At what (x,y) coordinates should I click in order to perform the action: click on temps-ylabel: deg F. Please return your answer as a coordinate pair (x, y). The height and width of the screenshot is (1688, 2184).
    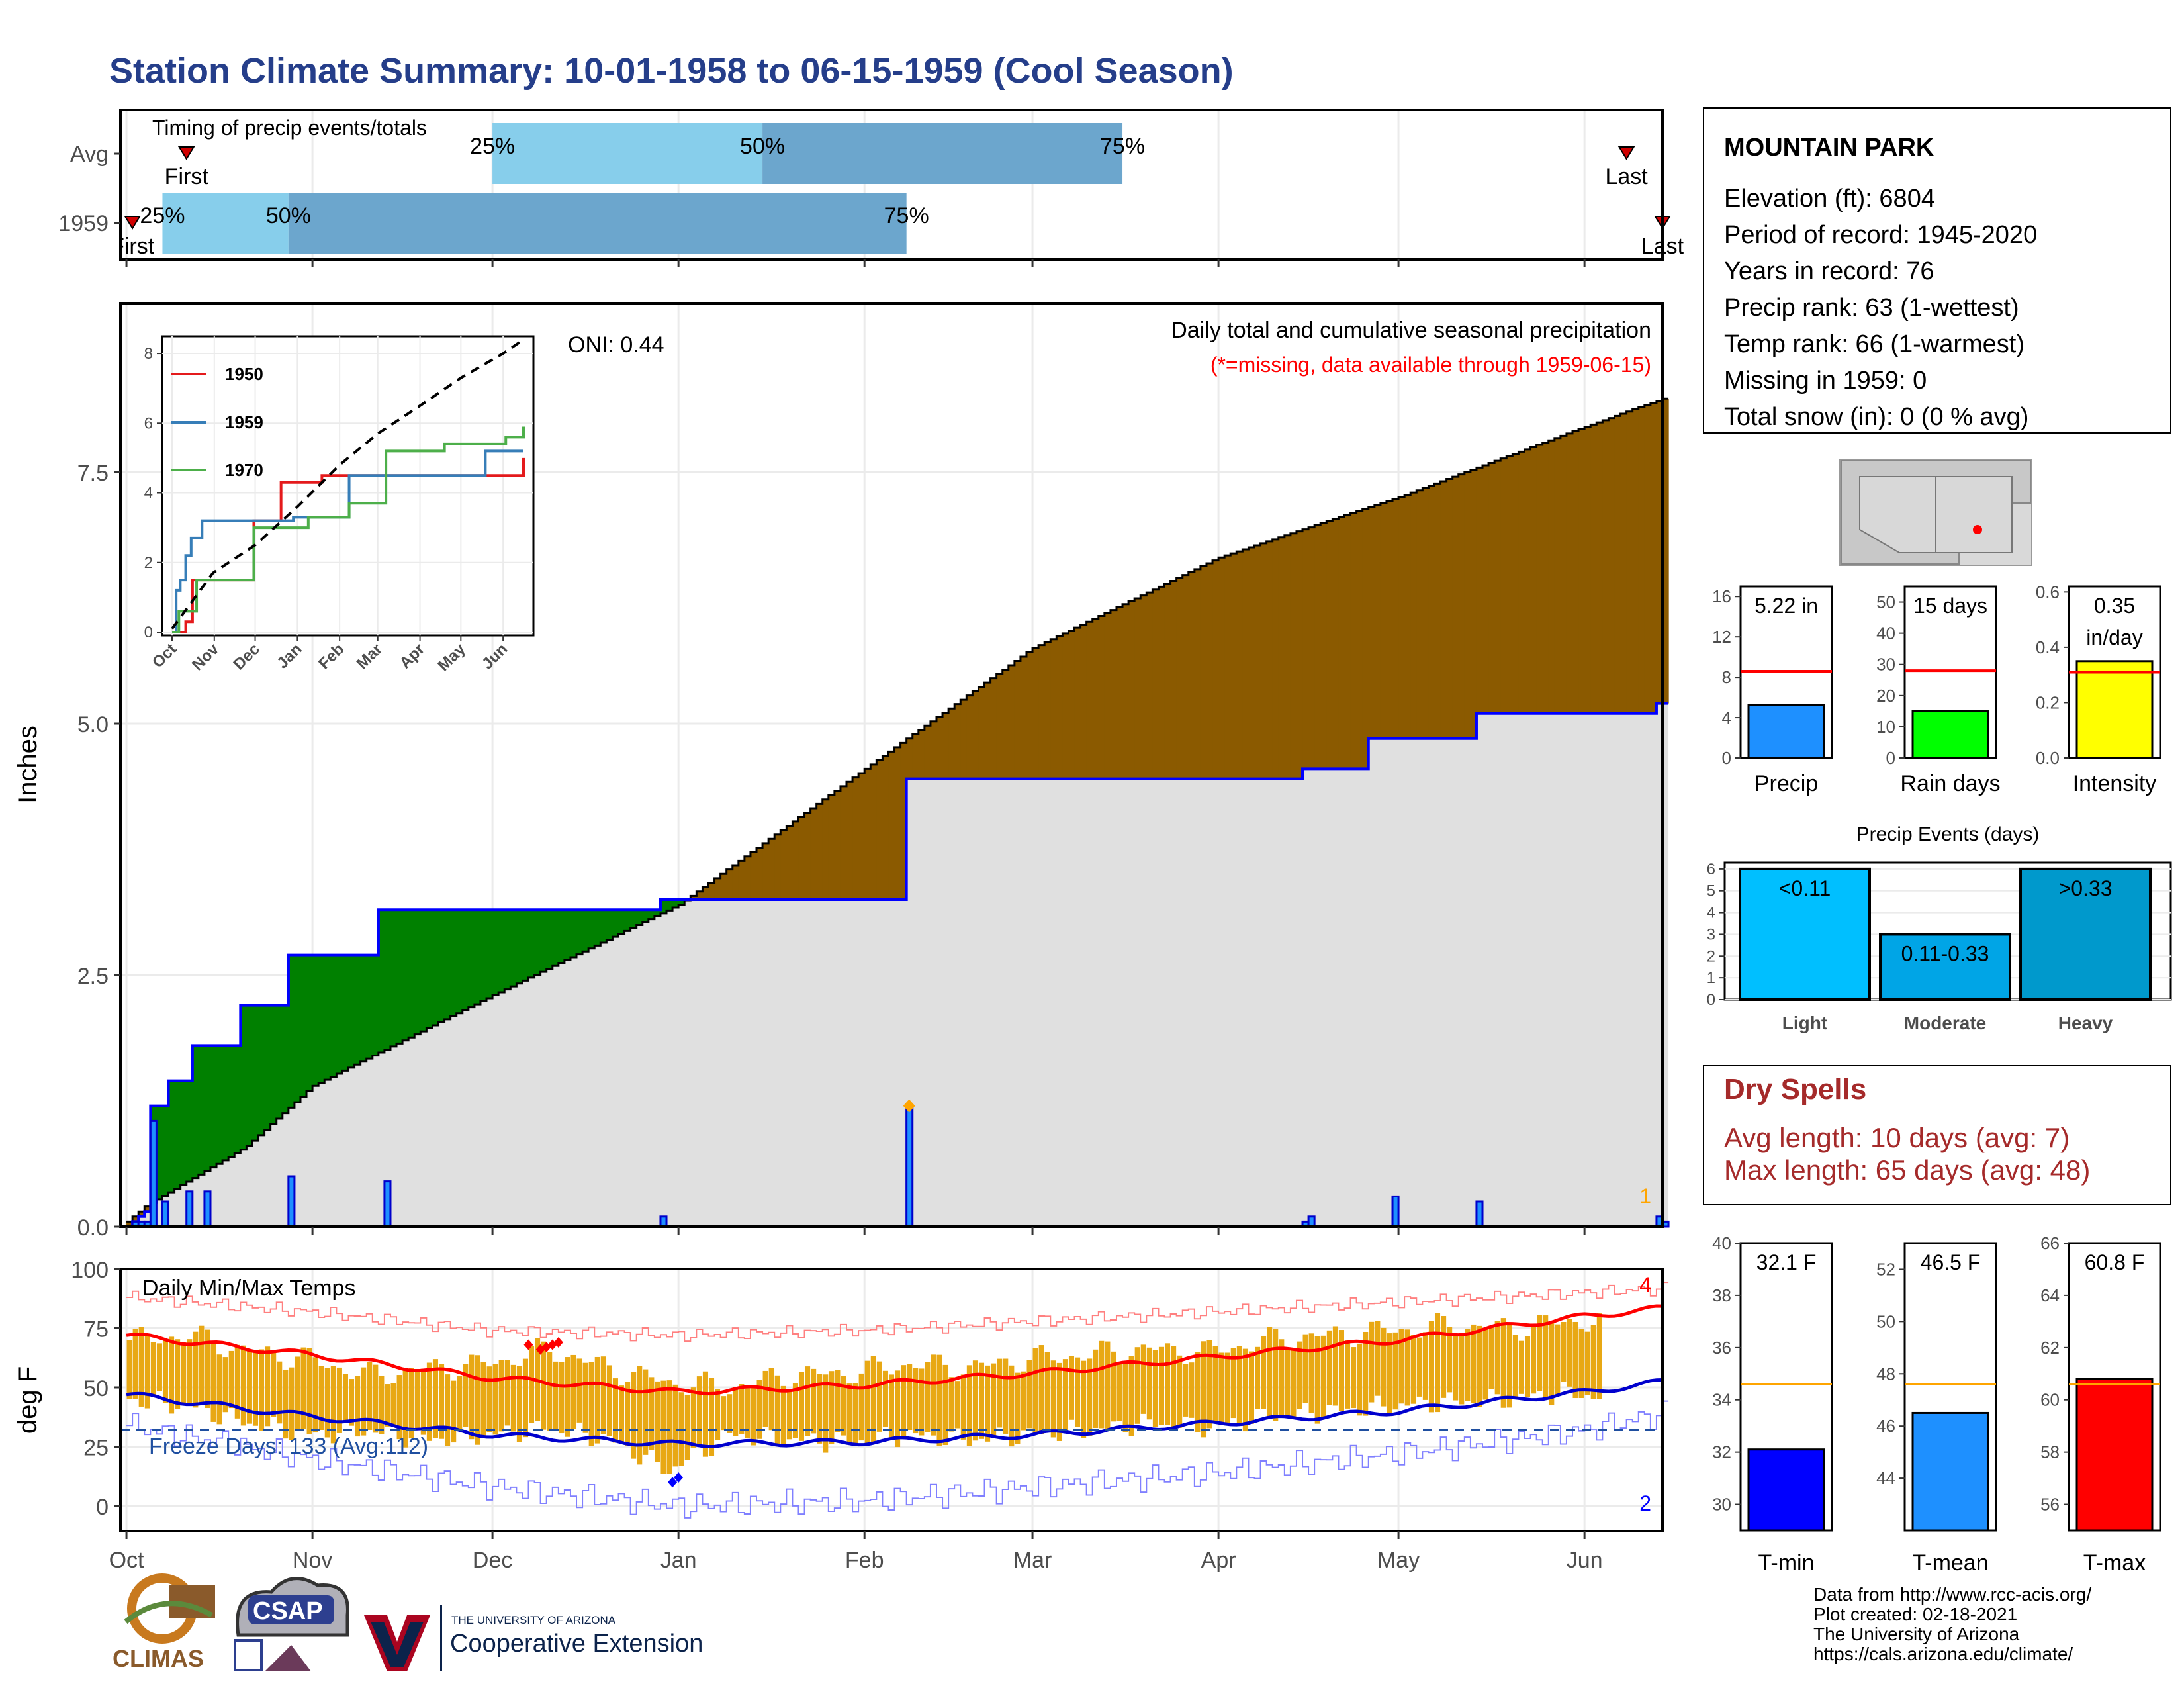
    Looking at the image, I should click on (28, 1400).